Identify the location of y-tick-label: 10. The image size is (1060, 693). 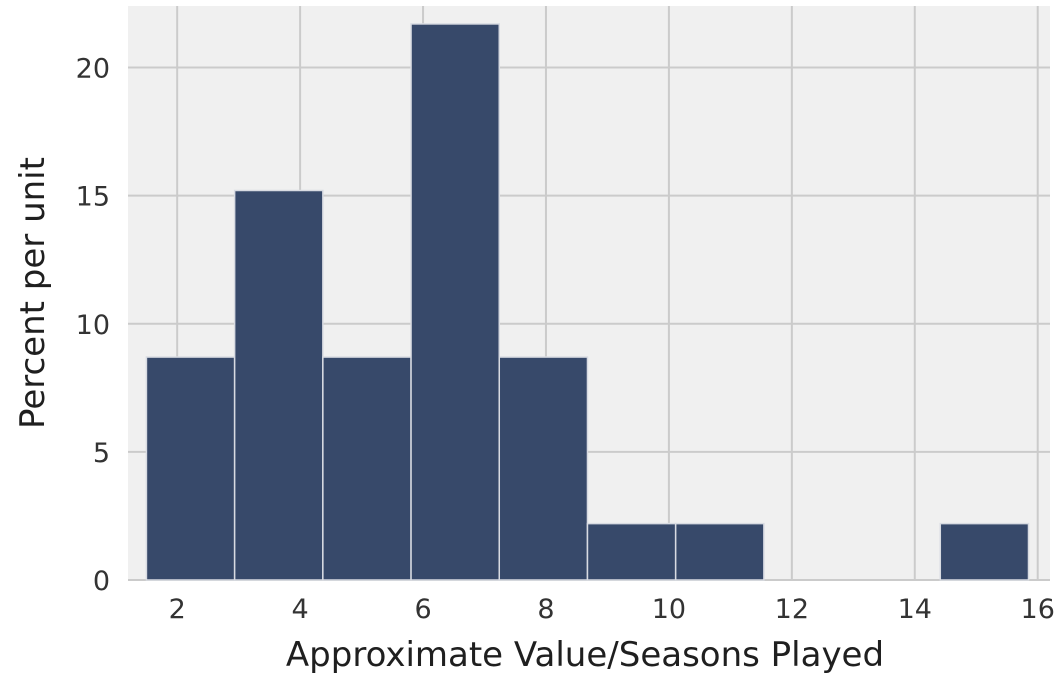
(93, 325).